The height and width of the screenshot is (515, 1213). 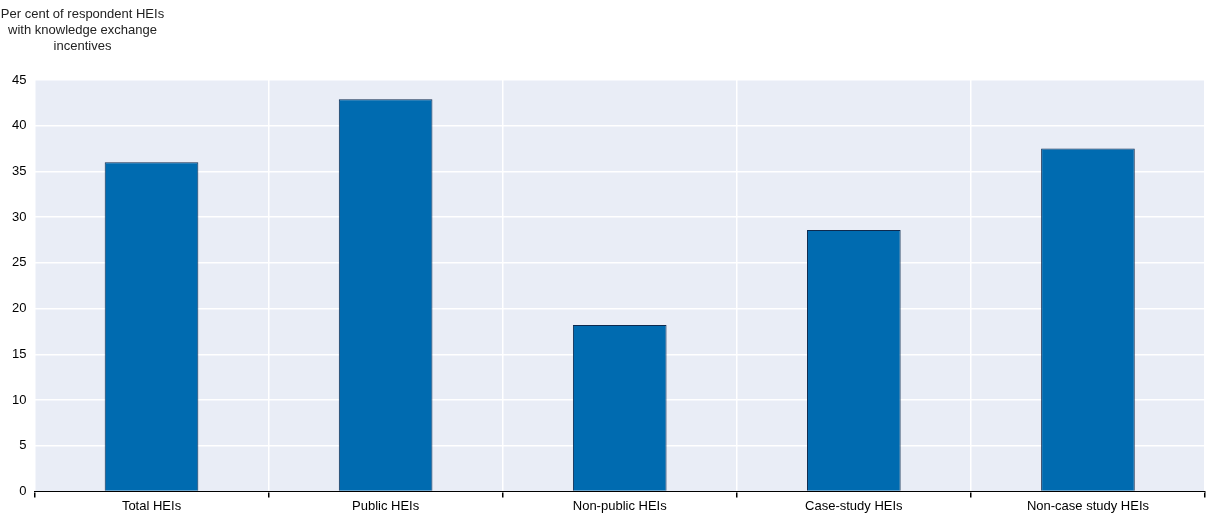 I want to click on y-tick-label: 25, so click(x=19, y=262).